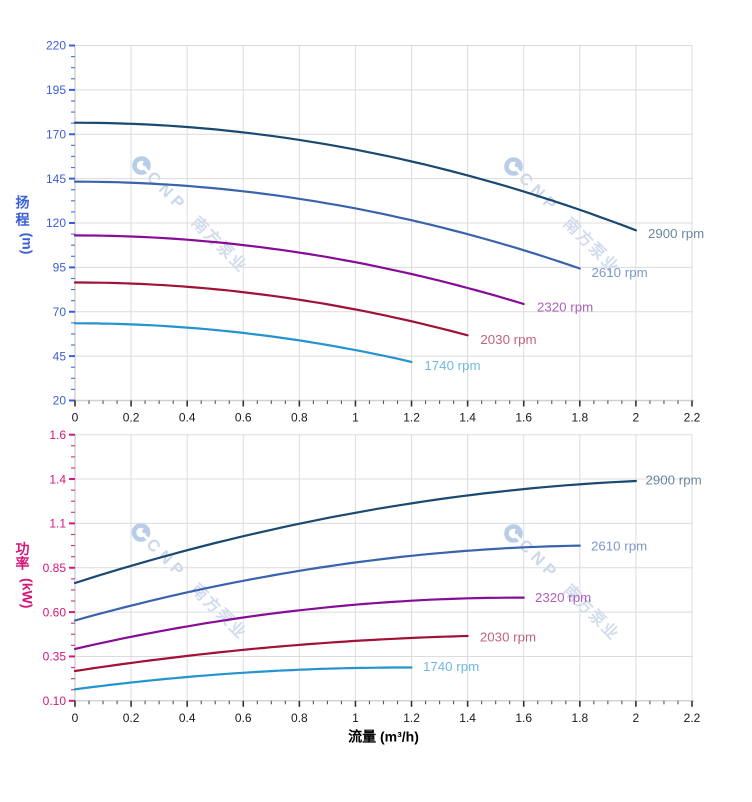 The image size is (752, 802). Describe the element at coordinates (28, 593) in the screenshot. I see `svg-text: (kW)` at that location.